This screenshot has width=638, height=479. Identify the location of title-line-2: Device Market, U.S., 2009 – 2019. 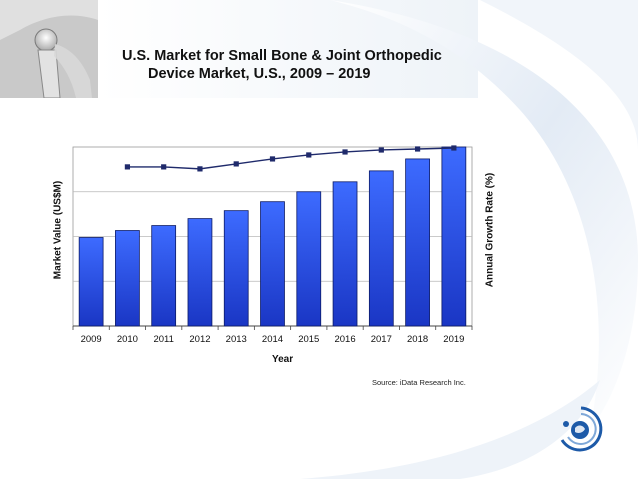
(259, 74).